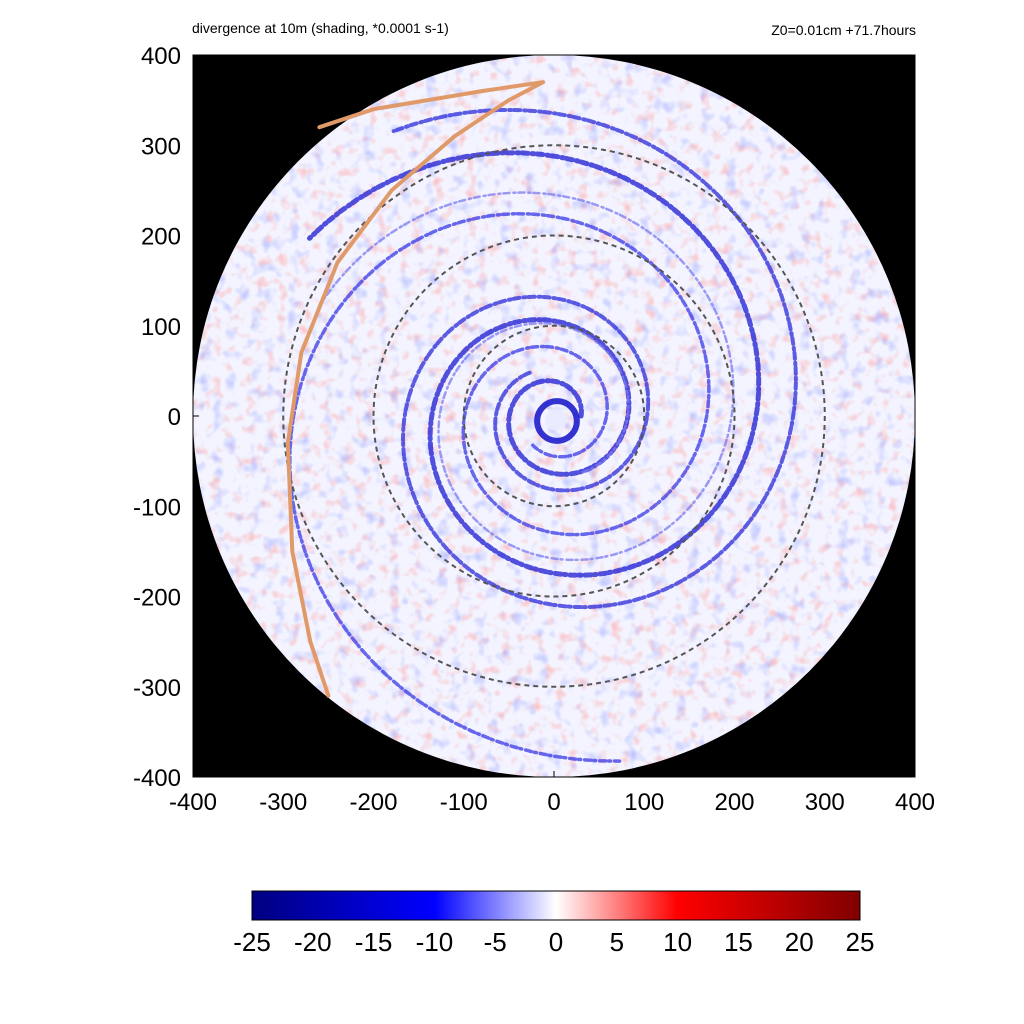  I want to click on x-tick-label: -100, so click(464, 802).